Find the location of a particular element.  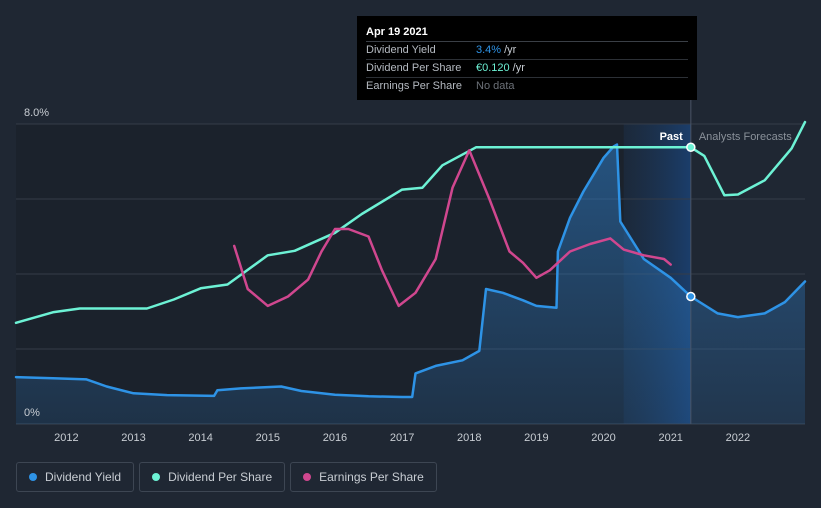

y-tick-label: 8.0% is located at coordinates (36, 113).